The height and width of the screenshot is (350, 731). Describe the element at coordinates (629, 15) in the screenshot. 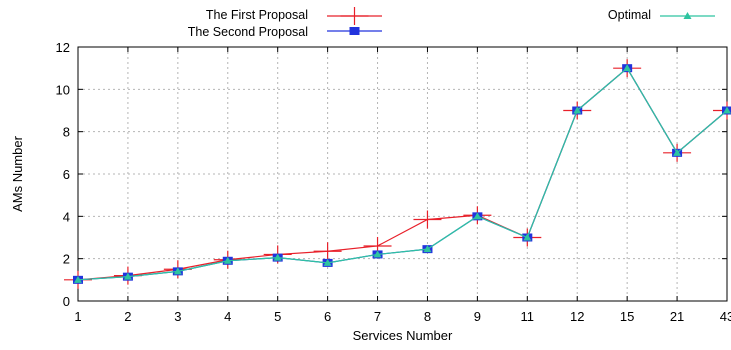

I see `legend-label-optimal: Optimal` at that location.